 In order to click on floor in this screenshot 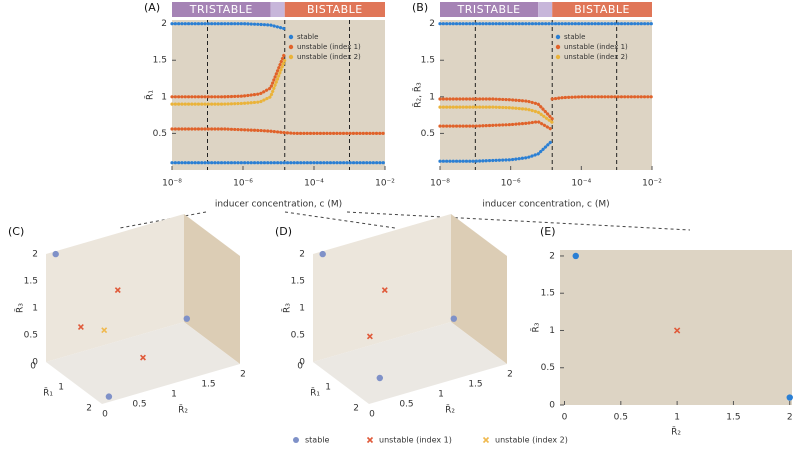, I will do `click(410, 363)`.